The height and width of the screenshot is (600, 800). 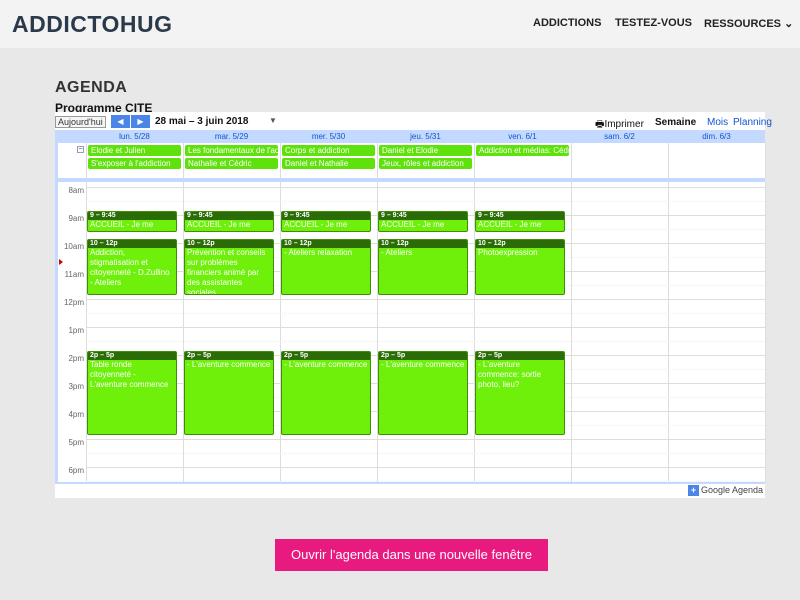 I want to click on calendar-title: Programme CITE, so click(x=104, y=108).